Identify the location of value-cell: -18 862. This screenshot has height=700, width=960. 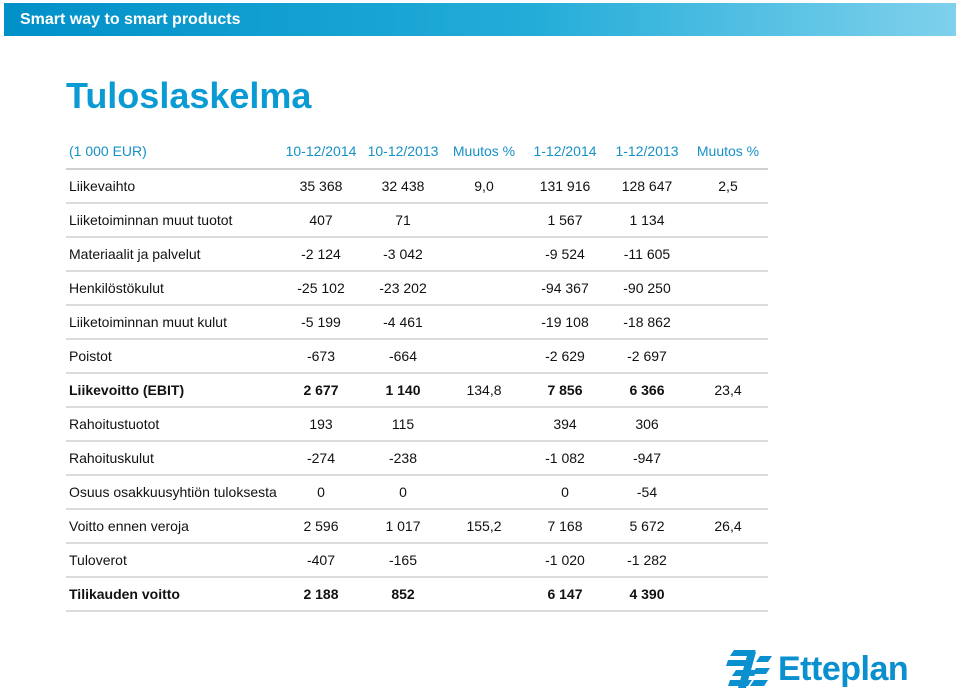
(647, 322).